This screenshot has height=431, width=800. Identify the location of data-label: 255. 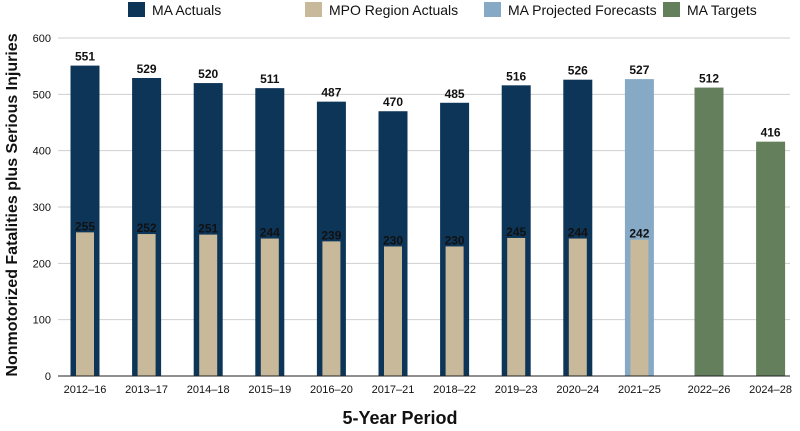
(85, 226).